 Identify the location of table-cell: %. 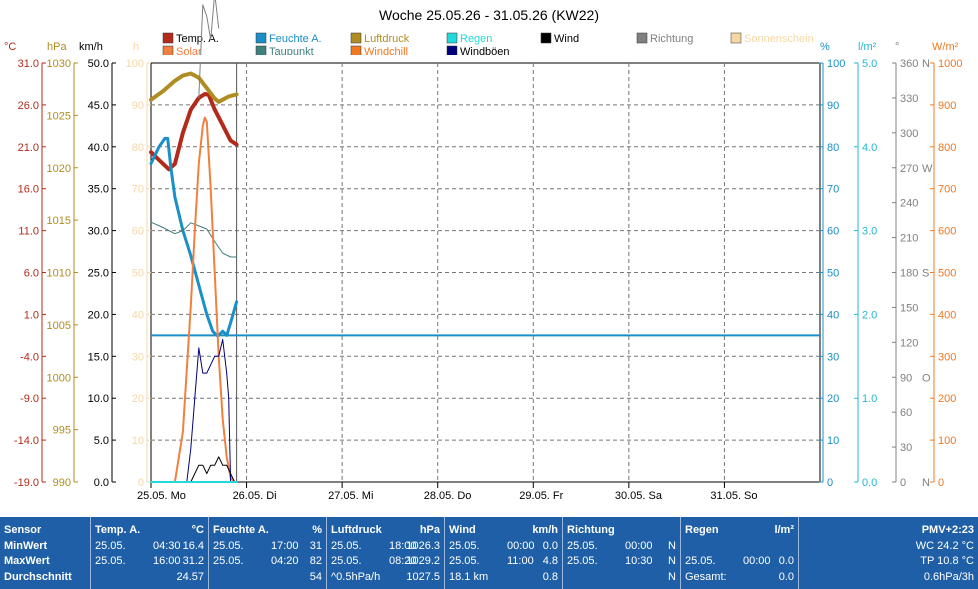
(317, 530).